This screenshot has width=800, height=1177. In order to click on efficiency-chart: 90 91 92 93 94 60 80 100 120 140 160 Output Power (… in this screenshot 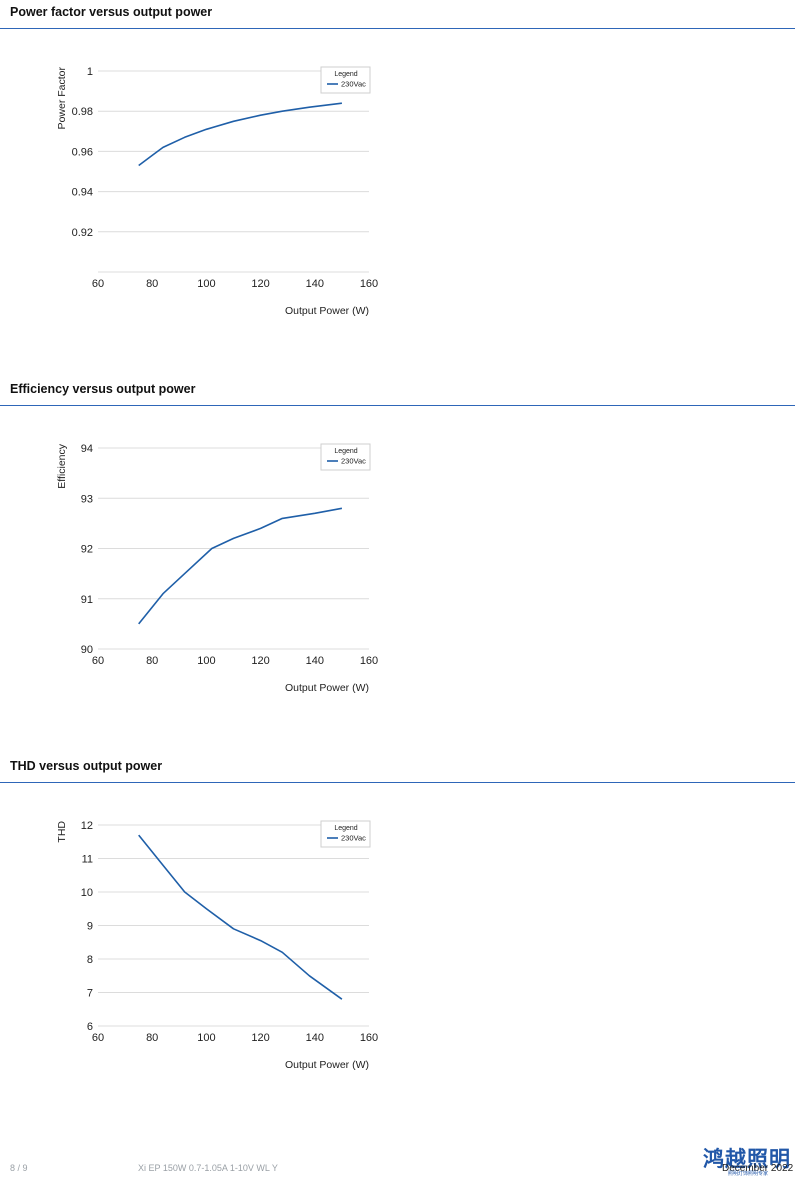, I will do `click(217, 568)`.